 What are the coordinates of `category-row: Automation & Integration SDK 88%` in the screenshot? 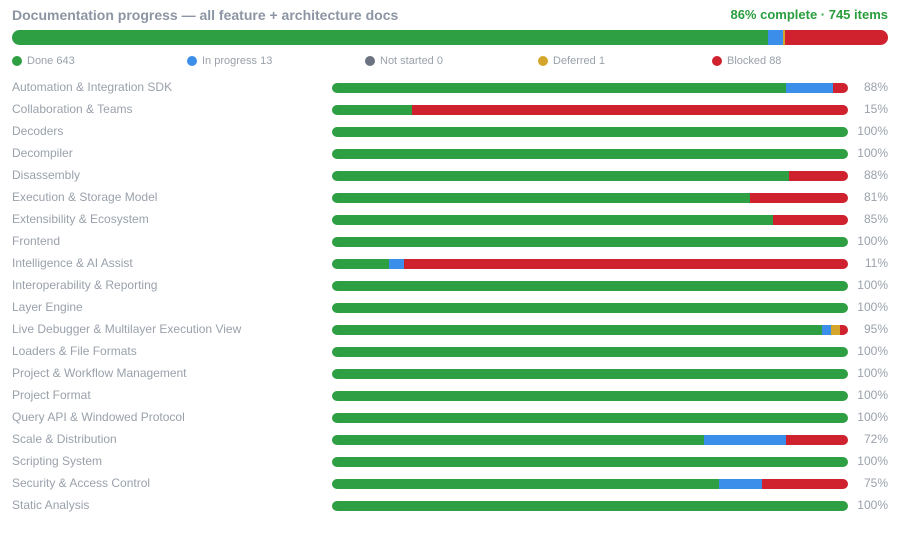 It's located at (450, 88).